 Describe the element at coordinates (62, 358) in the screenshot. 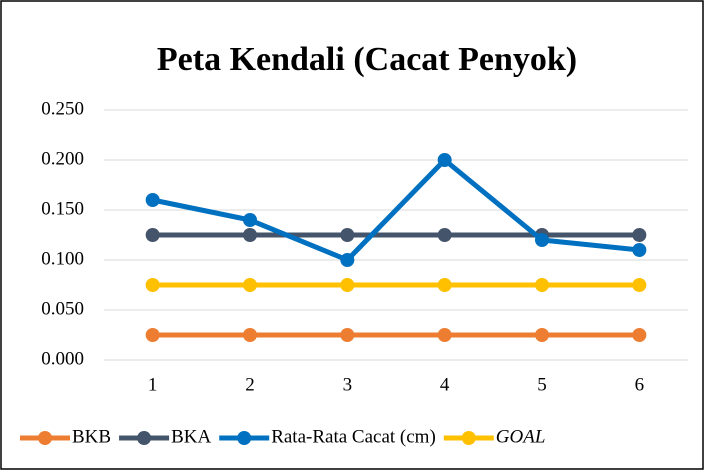

I see `y-tick-label: 0.000` at that location.